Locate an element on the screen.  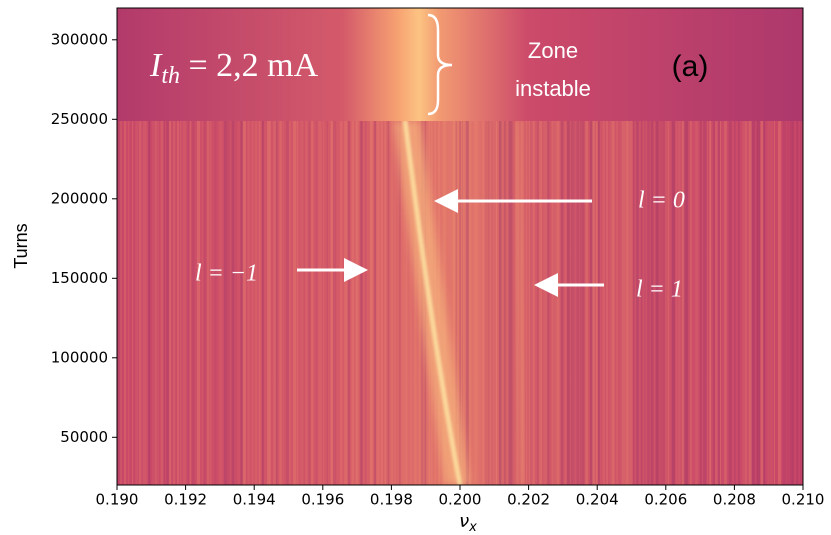
zone-label: instable is located at coordinates (553, 88).